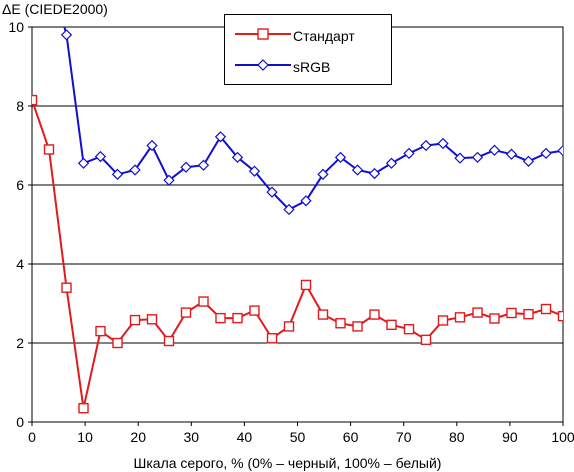 This screenshot has width=574, height=472. I want to click on legend-label-standard: Стандарт, so click(324, 36).